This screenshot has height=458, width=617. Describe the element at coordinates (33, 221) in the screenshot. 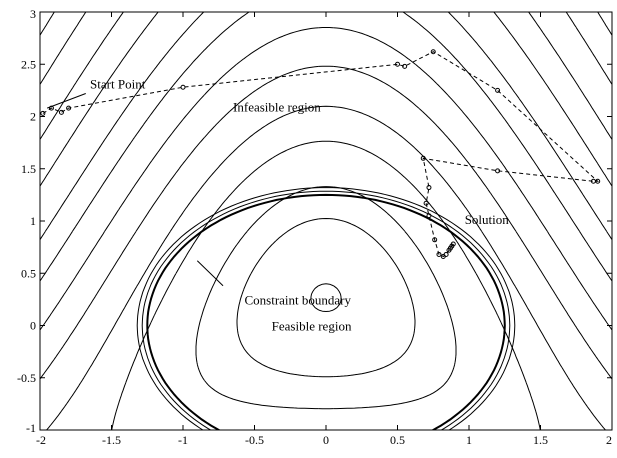

I see `y-tick-label: 1` at that location.